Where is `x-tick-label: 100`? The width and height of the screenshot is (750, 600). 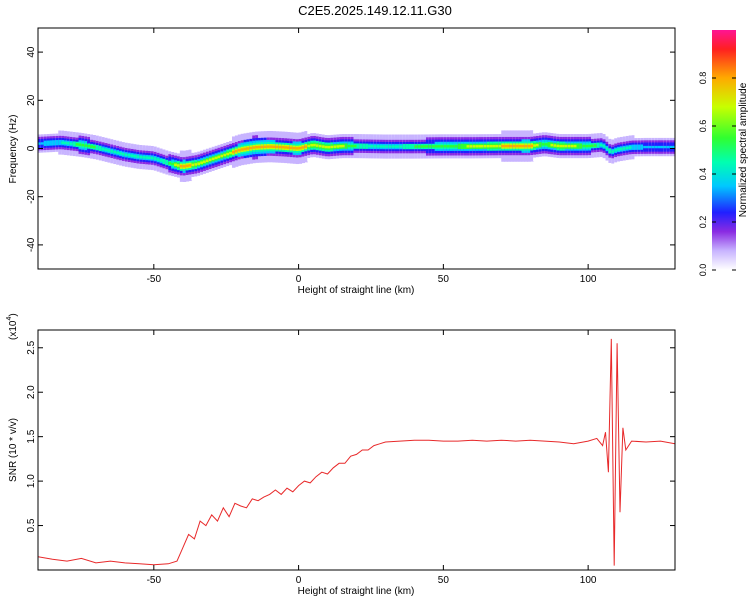
x-tick-label: 100 is located at coordinates (588, 279).